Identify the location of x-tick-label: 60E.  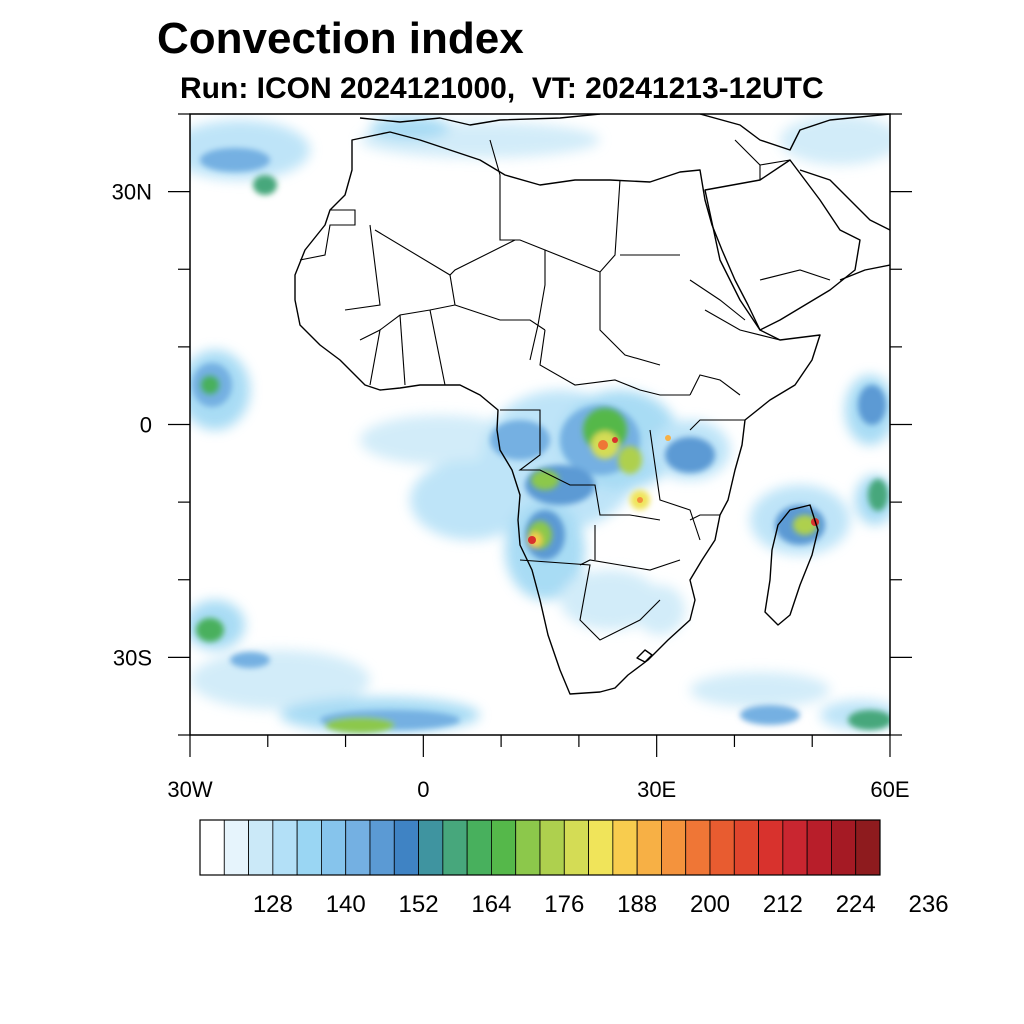
(889, 789).